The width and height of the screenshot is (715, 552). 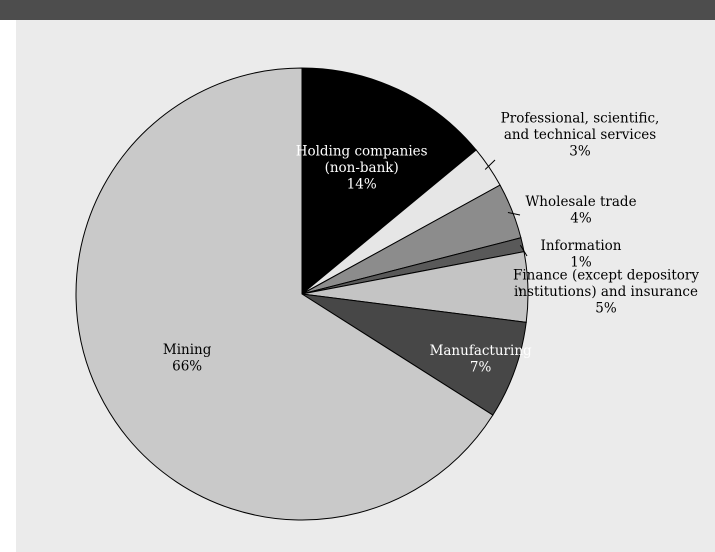 I want to click on slice-label-line-4-1: institutions) and insurance, so click(x=606, y=292).